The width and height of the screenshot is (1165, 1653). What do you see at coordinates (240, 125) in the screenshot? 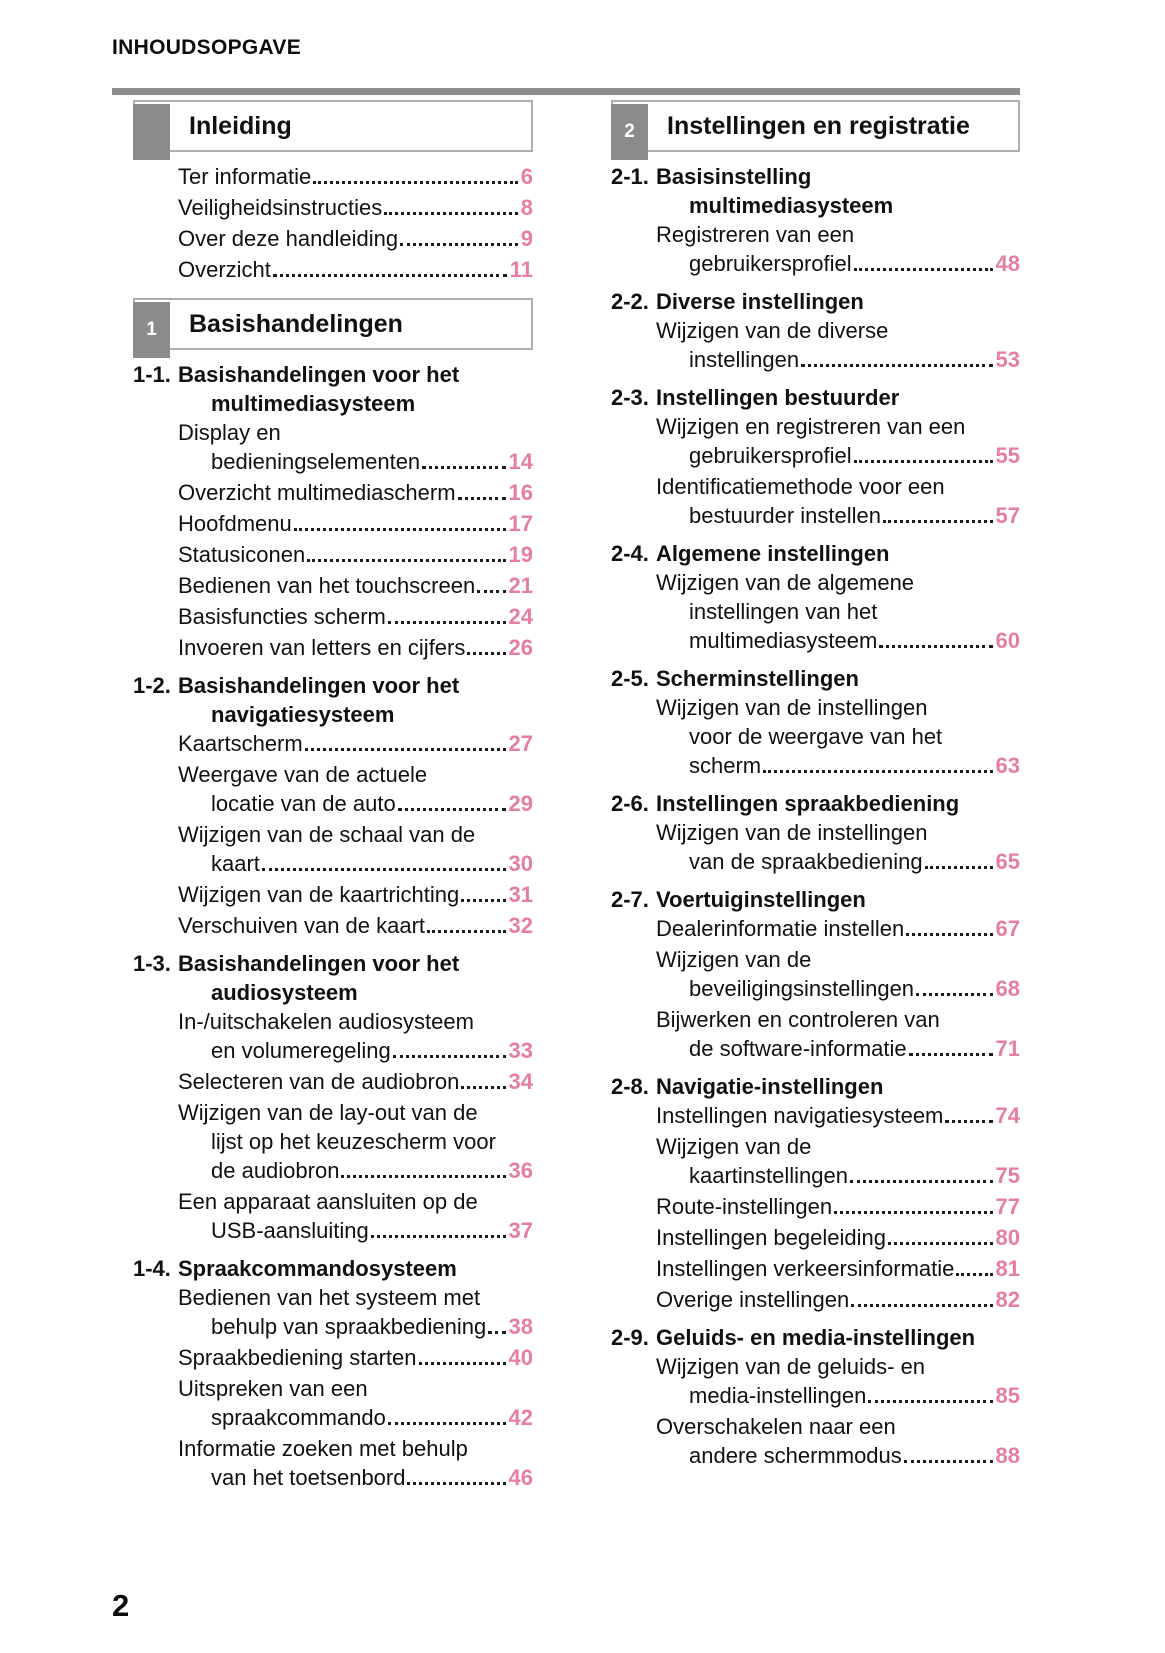
I see `chapter-title: Inleiding` at bounding box center [240, 125].